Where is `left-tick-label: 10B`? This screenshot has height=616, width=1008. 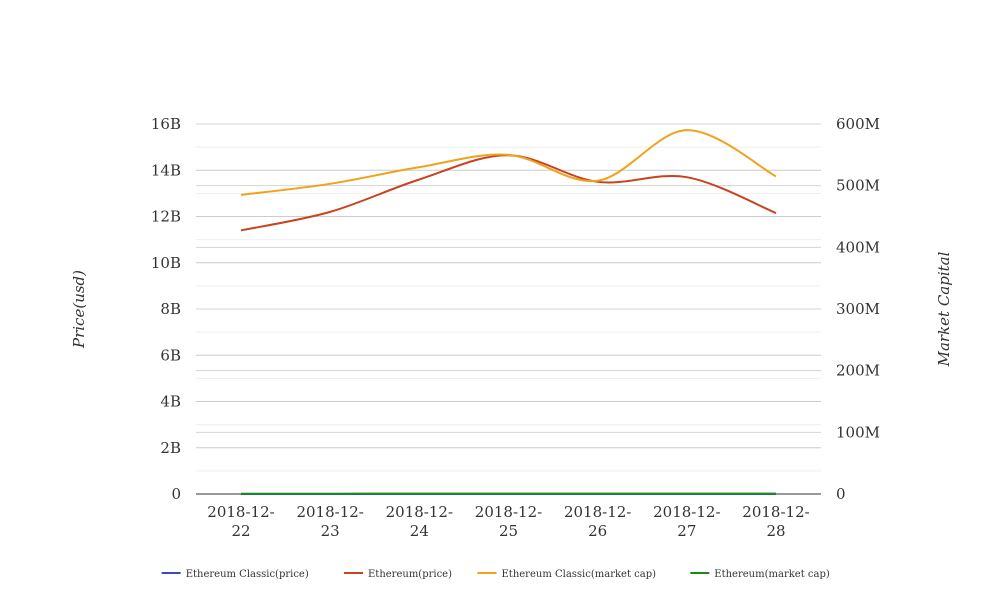
left-tick-label: 10B is located at coordinates (166, 263).